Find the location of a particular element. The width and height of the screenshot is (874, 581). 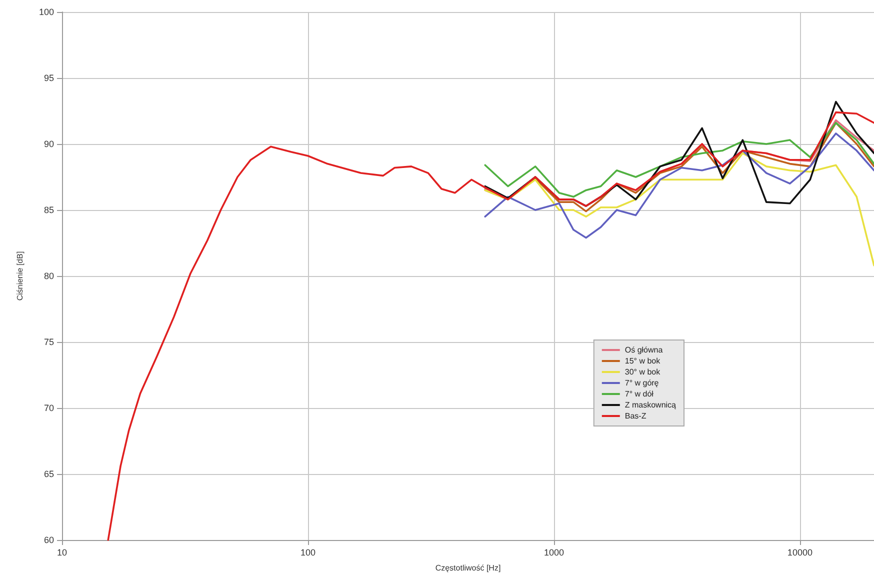

y-axis-title: Ciśnienie [dB] is located at coordinates (20, 276).